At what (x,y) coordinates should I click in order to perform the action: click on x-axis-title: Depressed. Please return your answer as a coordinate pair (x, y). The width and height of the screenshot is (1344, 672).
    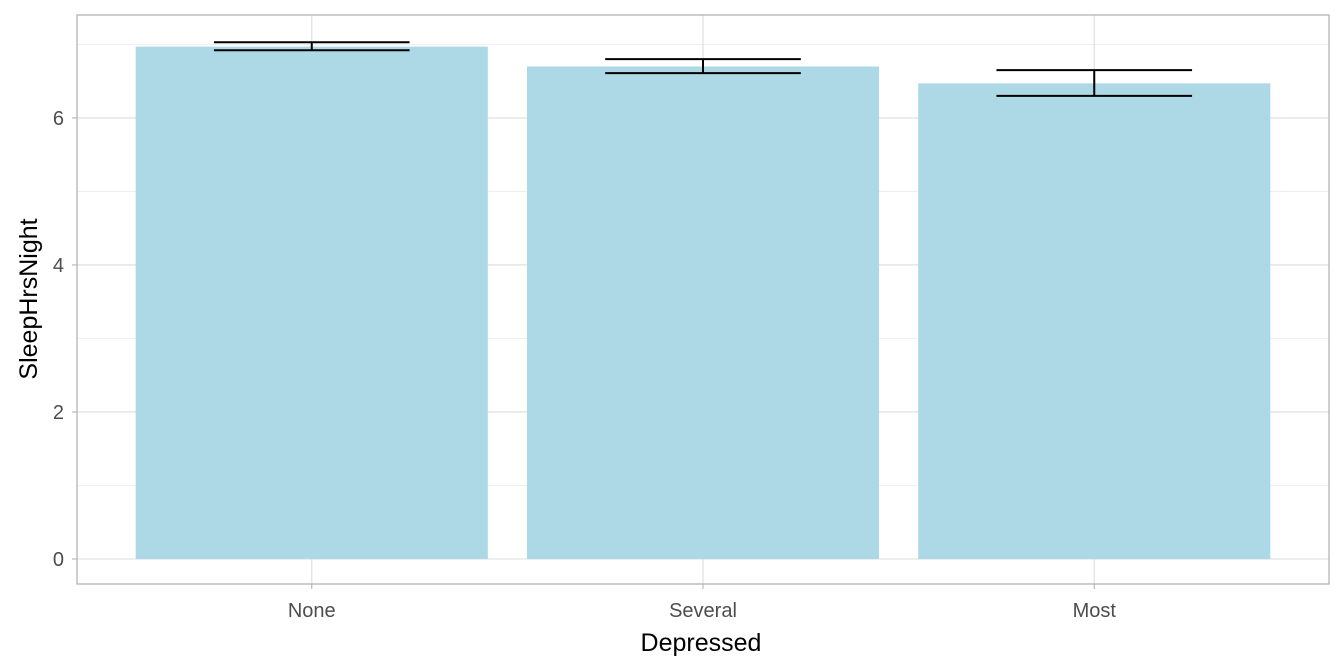
    Looking at the image, I should click on (701, 643).